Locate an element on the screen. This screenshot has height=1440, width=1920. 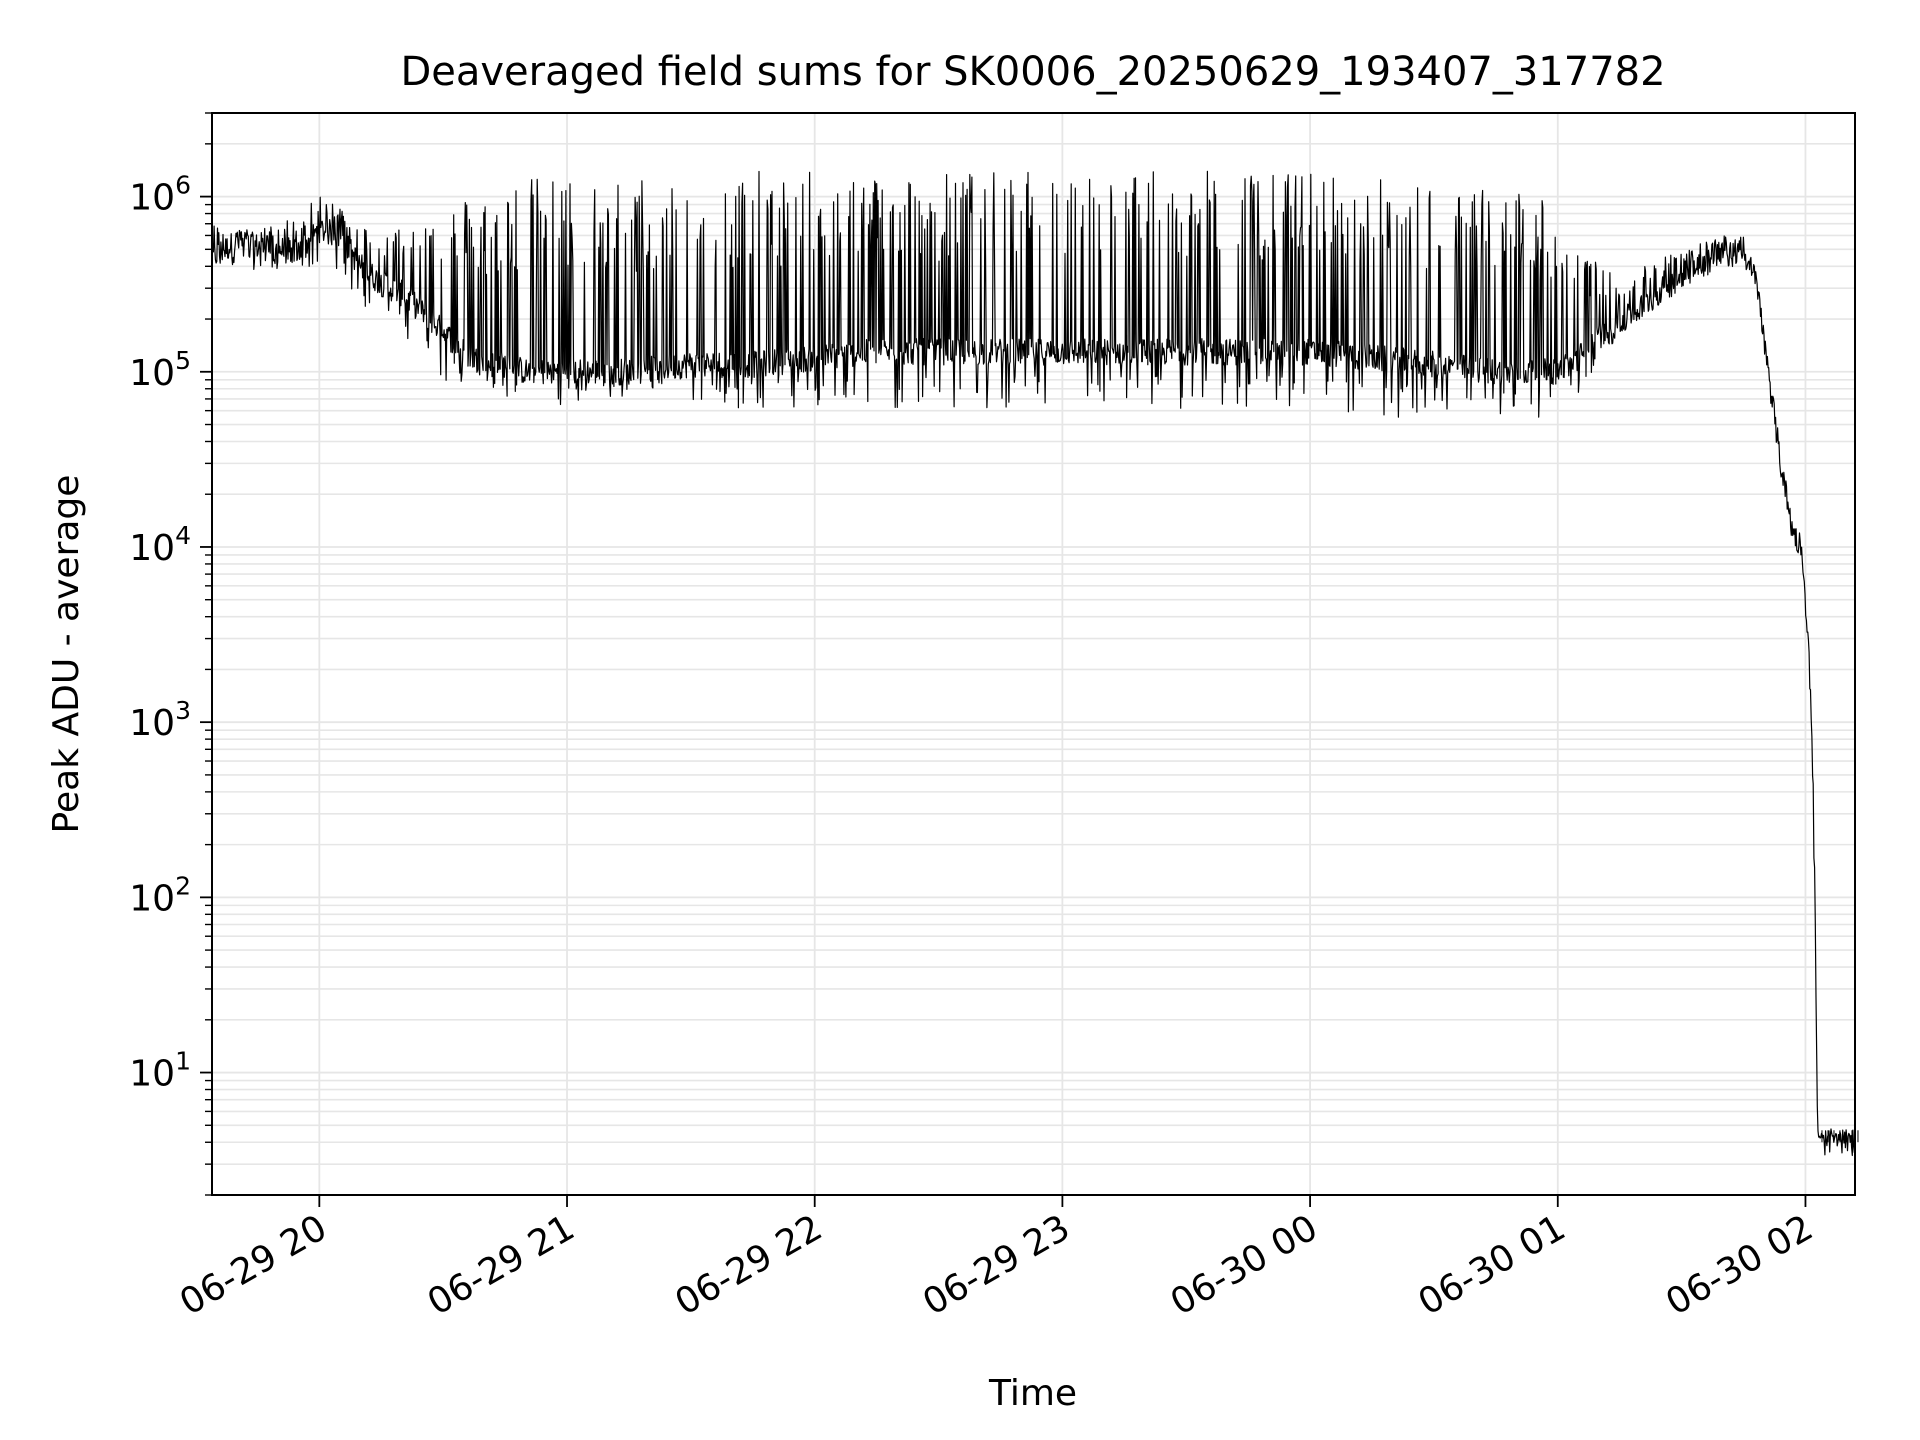
x-tick-label: 06-29 20 is located at coordinates (253, 1265).